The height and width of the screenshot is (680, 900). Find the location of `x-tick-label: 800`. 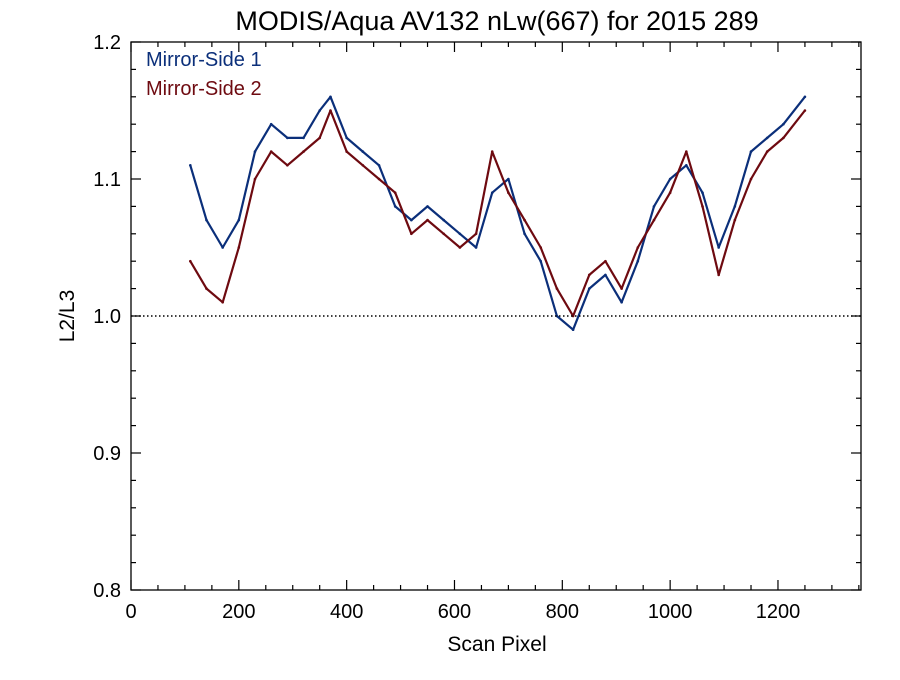

x-tick-label: 800 is located at coordinates (562, 612).